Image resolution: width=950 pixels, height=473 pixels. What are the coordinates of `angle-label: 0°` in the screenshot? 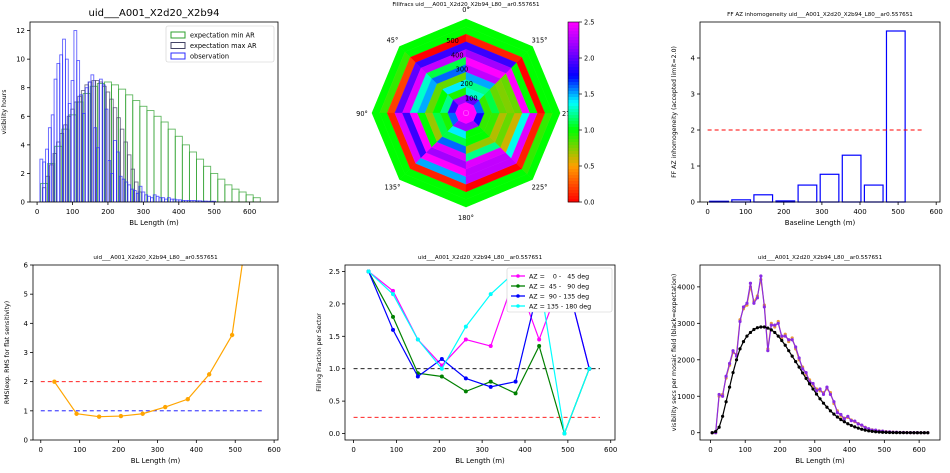 It's located at (466, 10).